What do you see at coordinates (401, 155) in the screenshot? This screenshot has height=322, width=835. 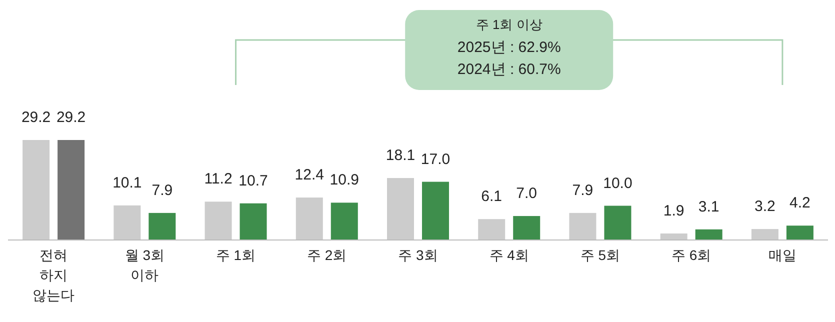 I see `data-label: 18.1` at bounding box center [401, 155].